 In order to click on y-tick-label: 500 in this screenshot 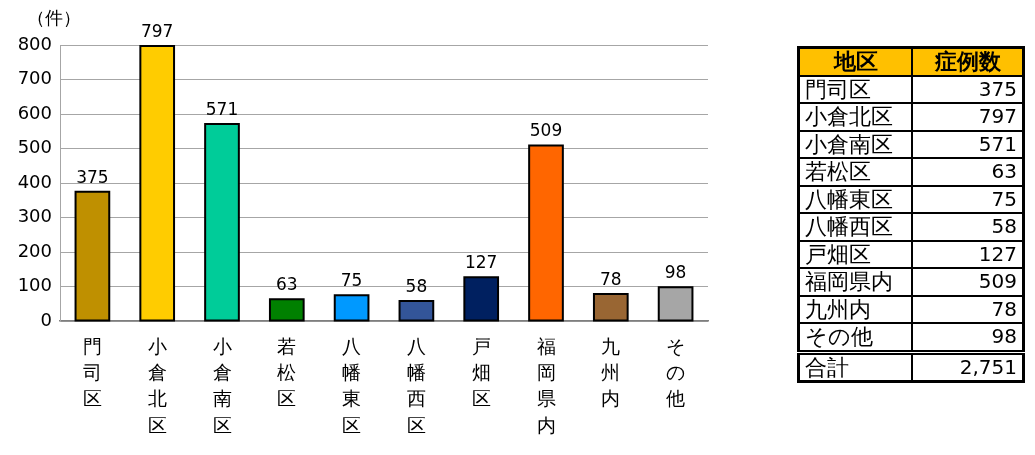, I will do `click(34, 147)`.